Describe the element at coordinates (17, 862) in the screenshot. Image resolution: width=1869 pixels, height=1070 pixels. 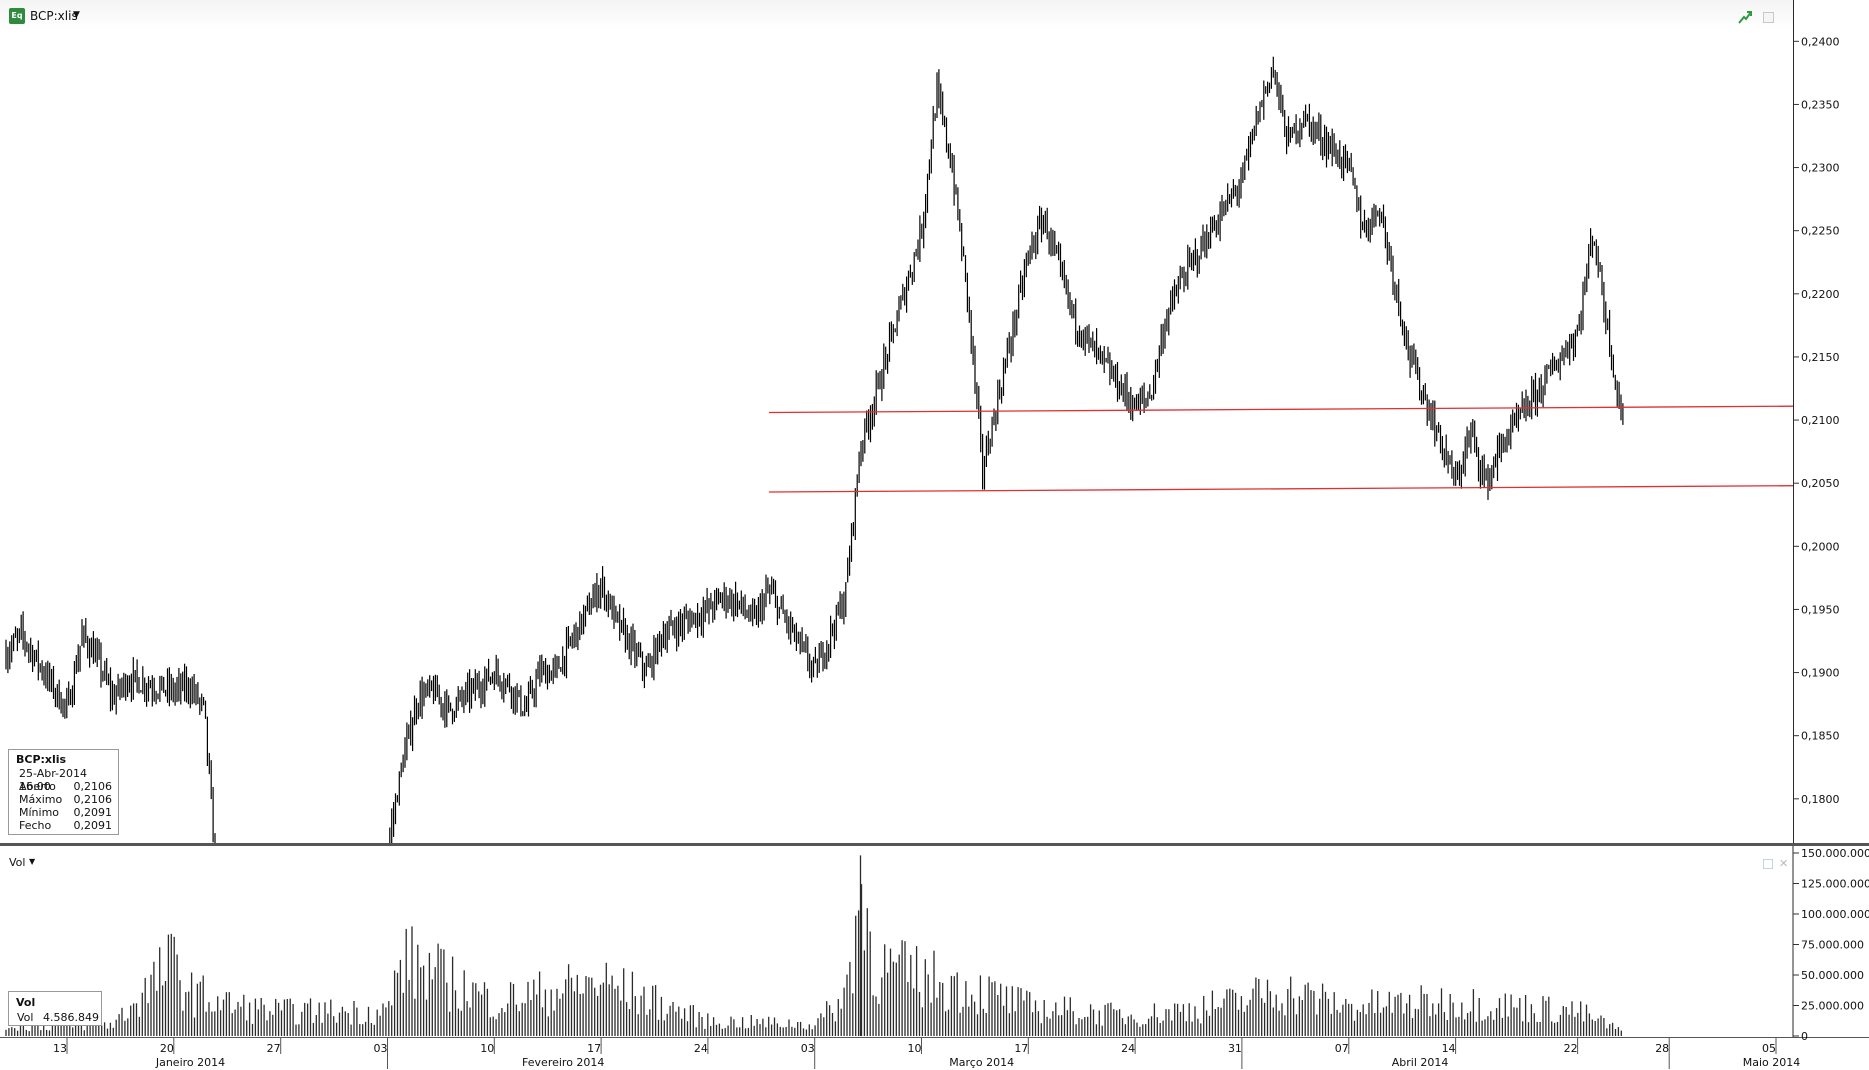
I see `volume-panel-label: Vol` at that location.